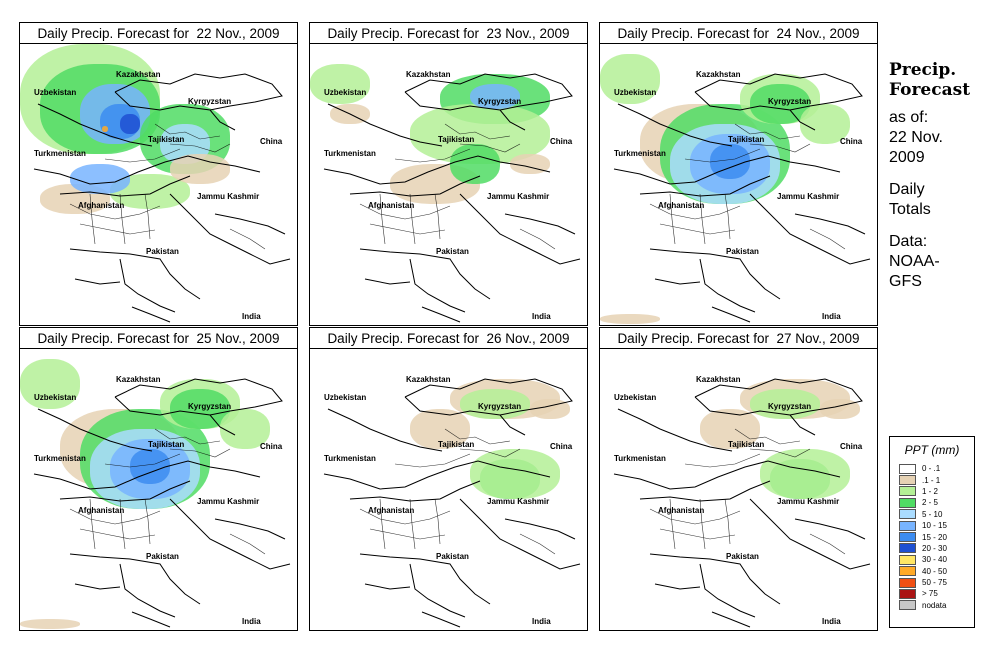  What do you see at coordinates (908, 241) in the screenshot?
I see `data-1: Data:` at bounding box center [908, 241].